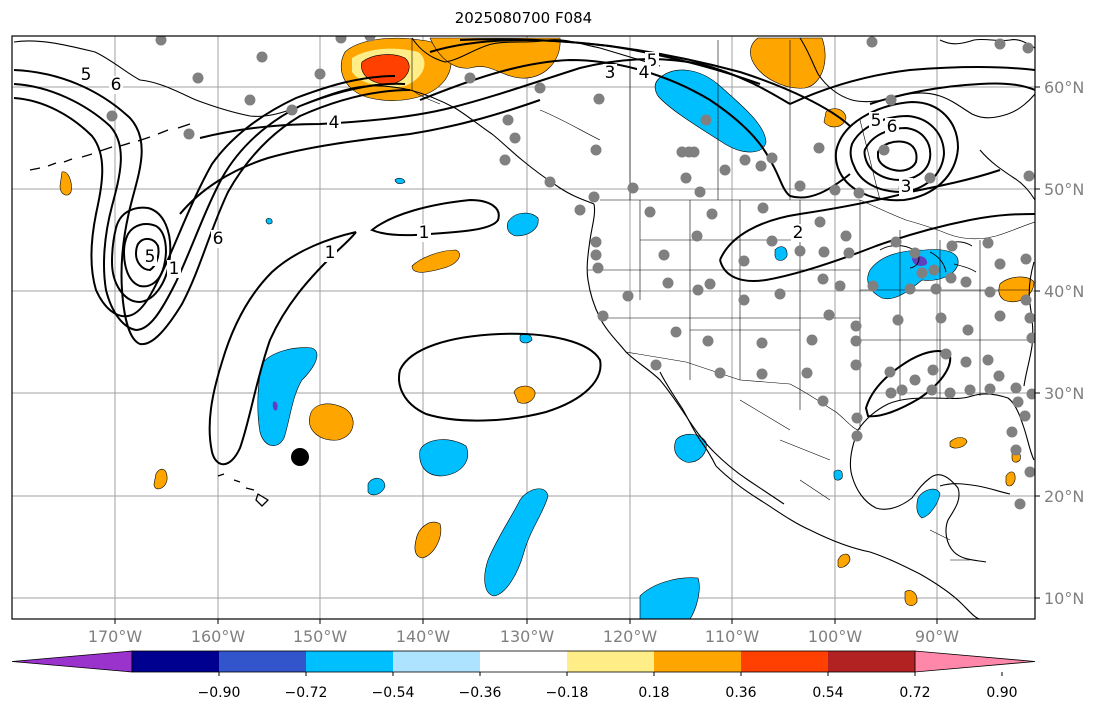  What do you see at coordinates (500, 377) in the screenshot?
I see `contour-1-south` at bounding box center [500, 377].